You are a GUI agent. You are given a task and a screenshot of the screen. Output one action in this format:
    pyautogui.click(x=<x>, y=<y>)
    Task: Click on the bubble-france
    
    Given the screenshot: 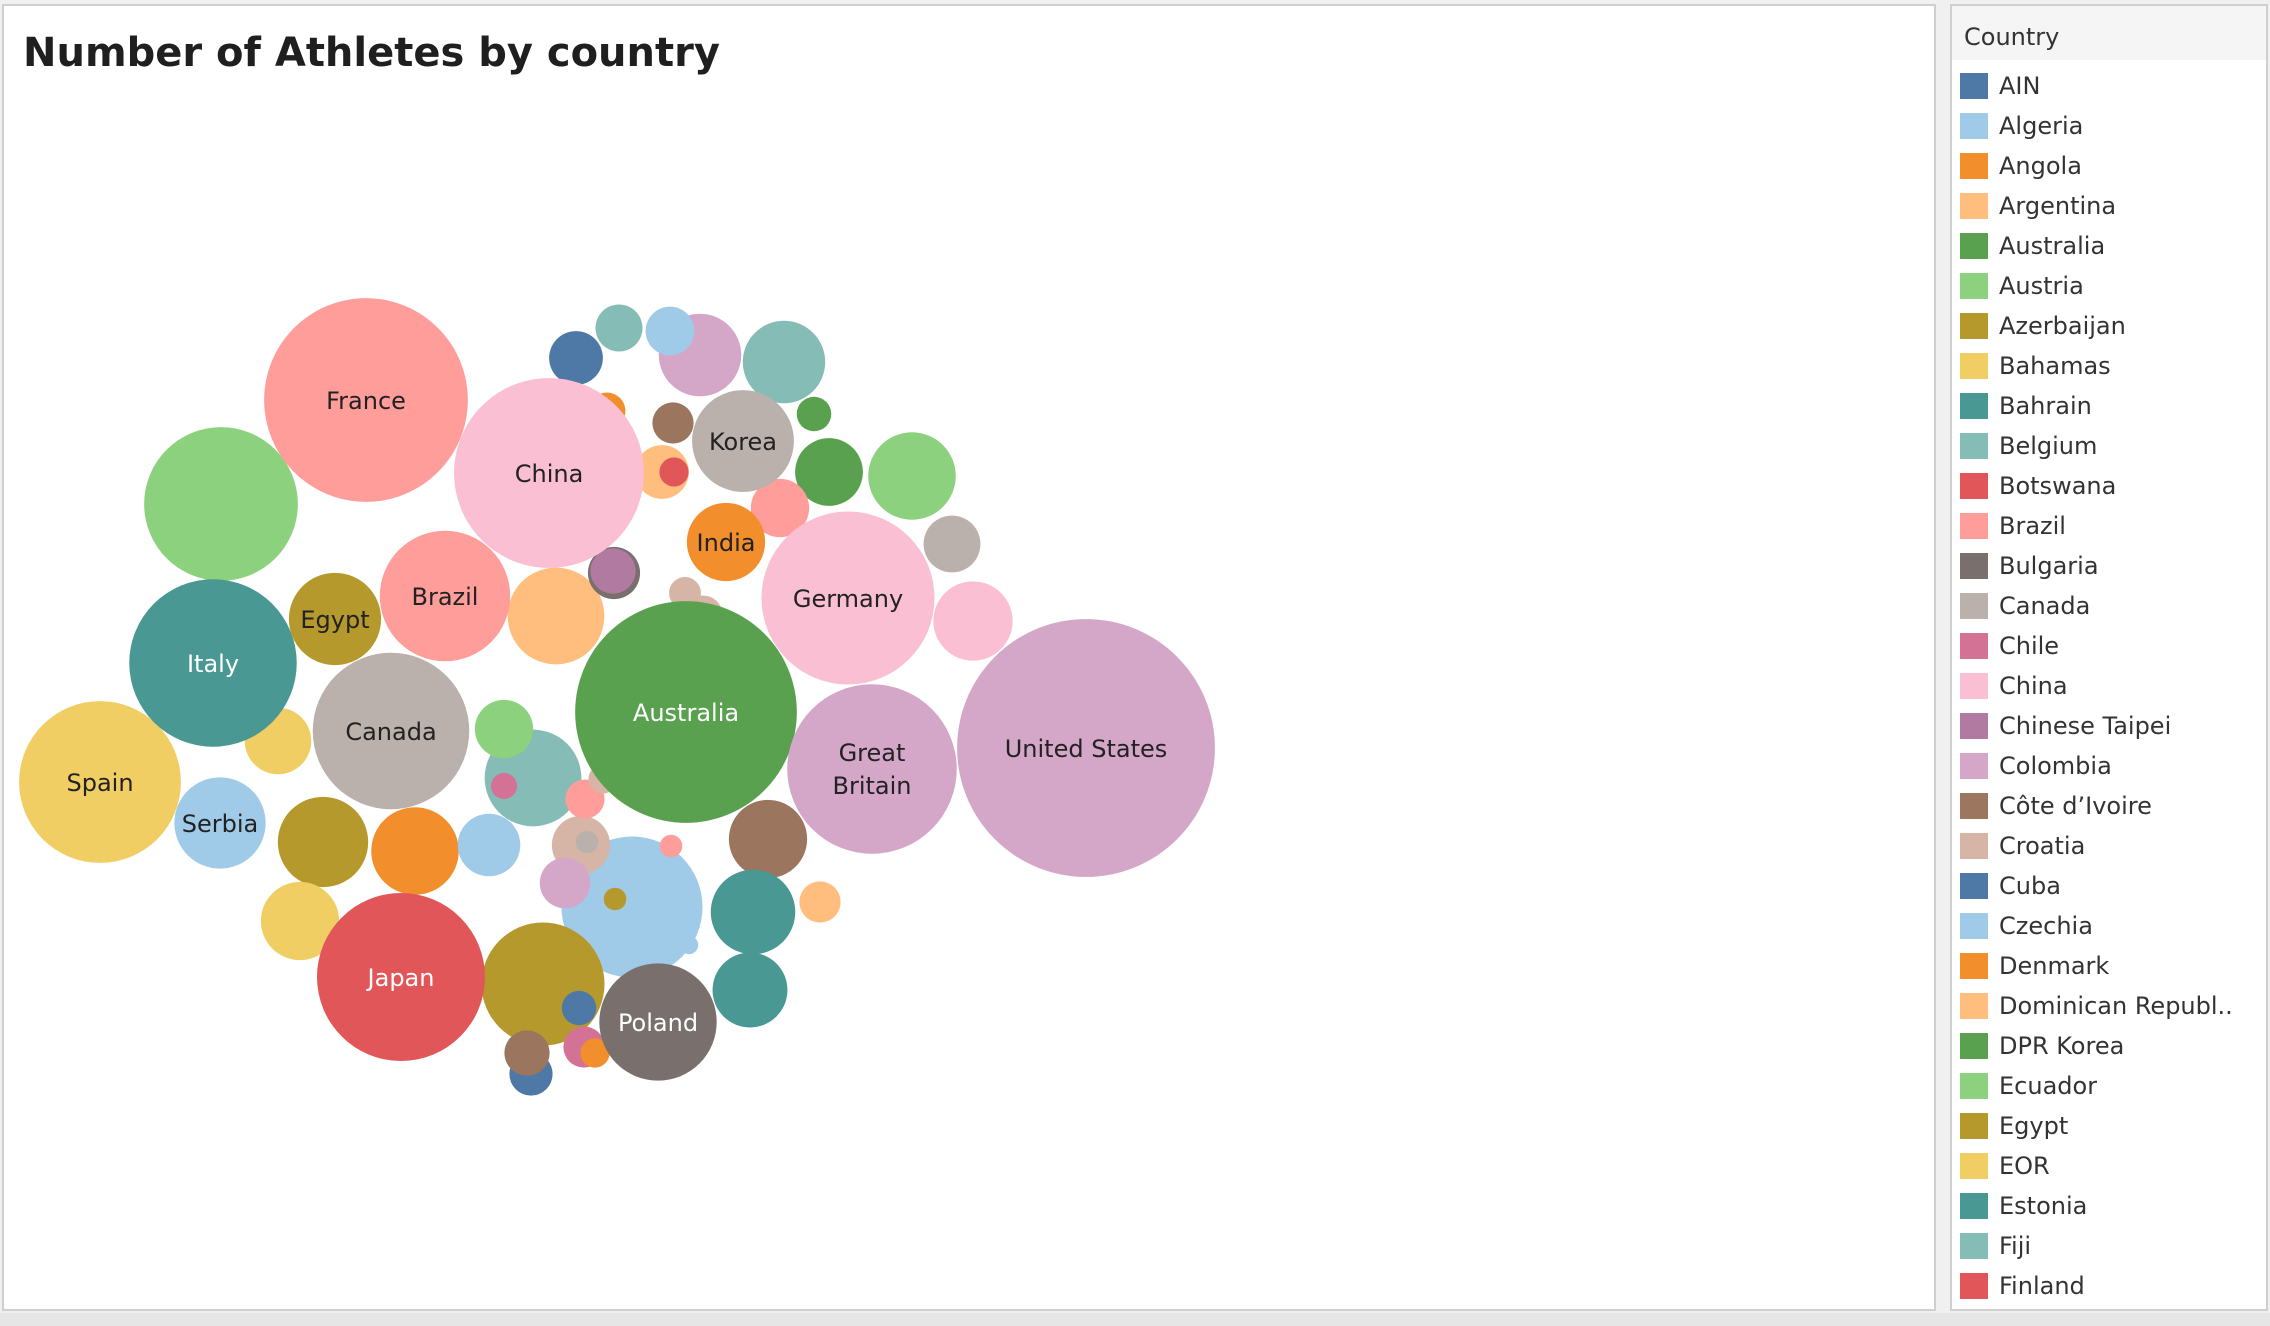 What is the action you would take?
    pyautogui.click(x=366, y=400)
    